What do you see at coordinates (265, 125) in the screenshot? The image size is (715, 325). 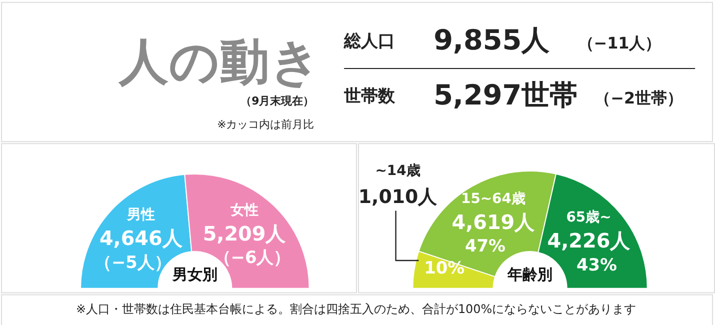 I see `text: ※カッコ内は前月比` at bounding box center [265, 125].